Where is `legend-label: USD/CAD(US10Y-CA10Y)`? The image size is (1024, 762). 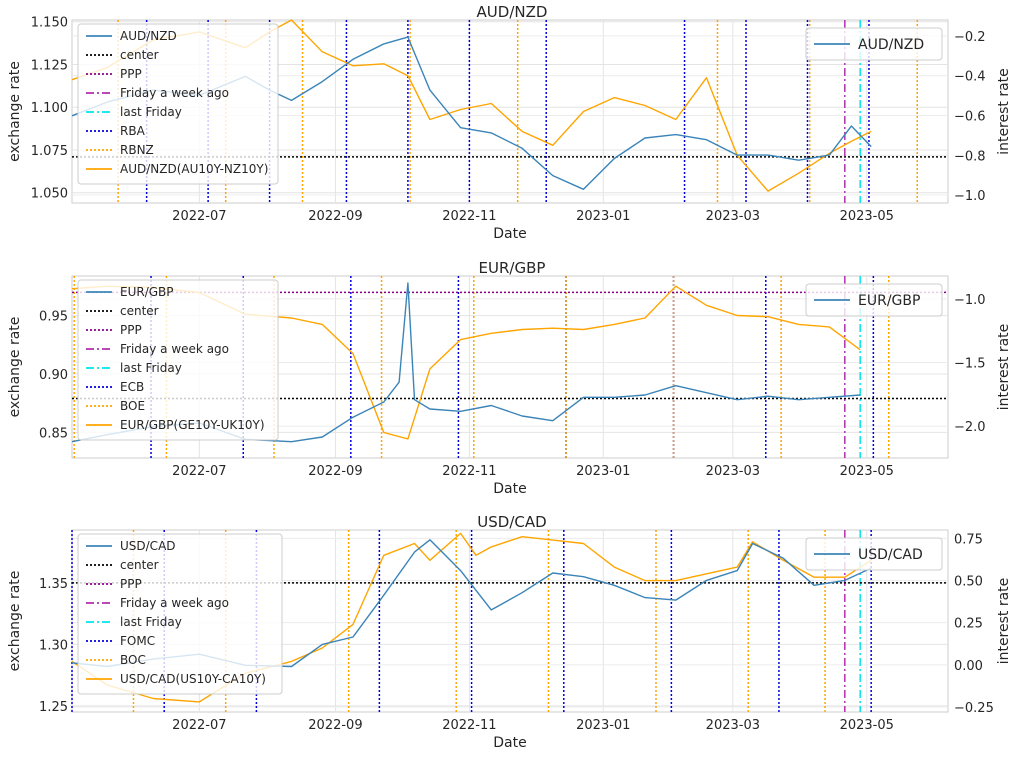
legend-label: USD/CAD(US10Y-CA10Y) is located at coordinates (193, 679).